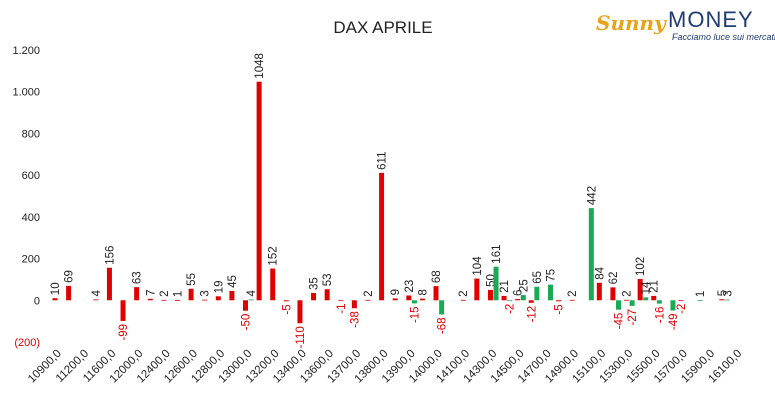 This screenshot has width=775, height=408. I want to click on y-tick-label: 400, so click(31, 218).